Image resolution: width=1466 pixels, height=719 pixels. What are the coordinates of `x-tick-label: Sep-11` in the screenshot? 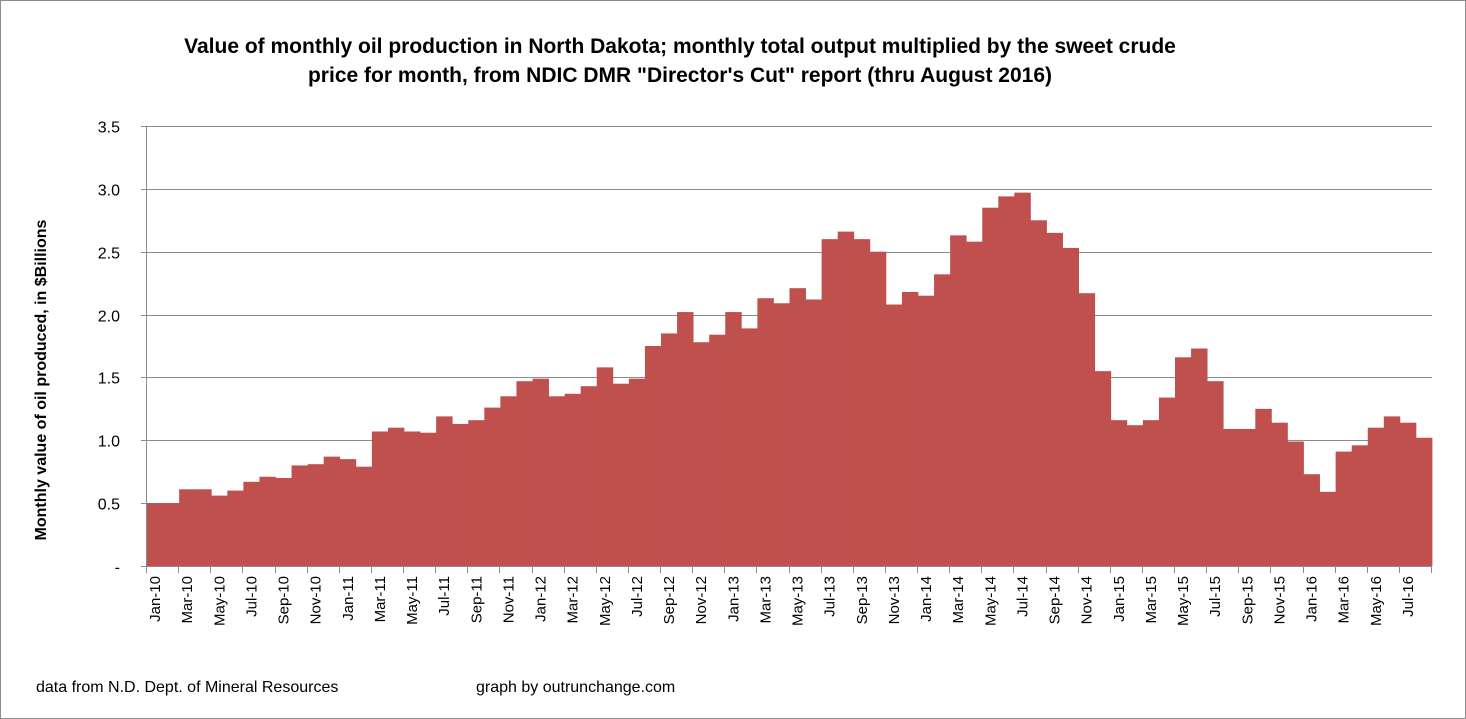 It's located at (476, 599).